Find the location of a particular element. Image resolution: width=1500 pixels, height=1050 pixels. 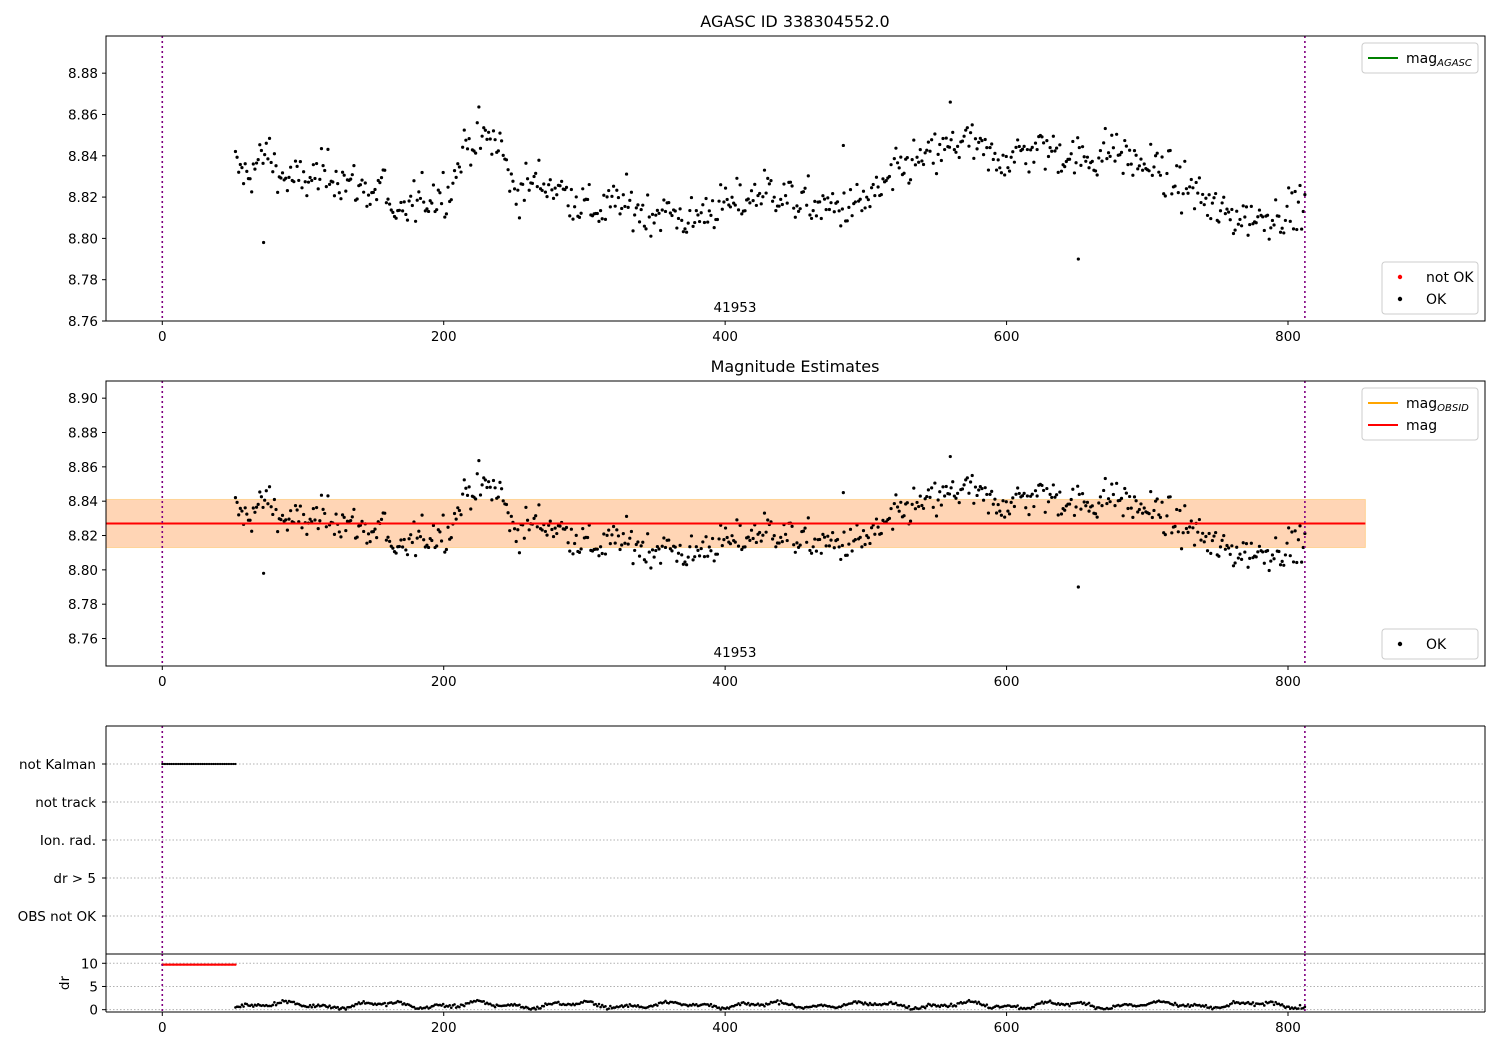

y-tick-label: 8.80 is located at coordinates (83, 571).